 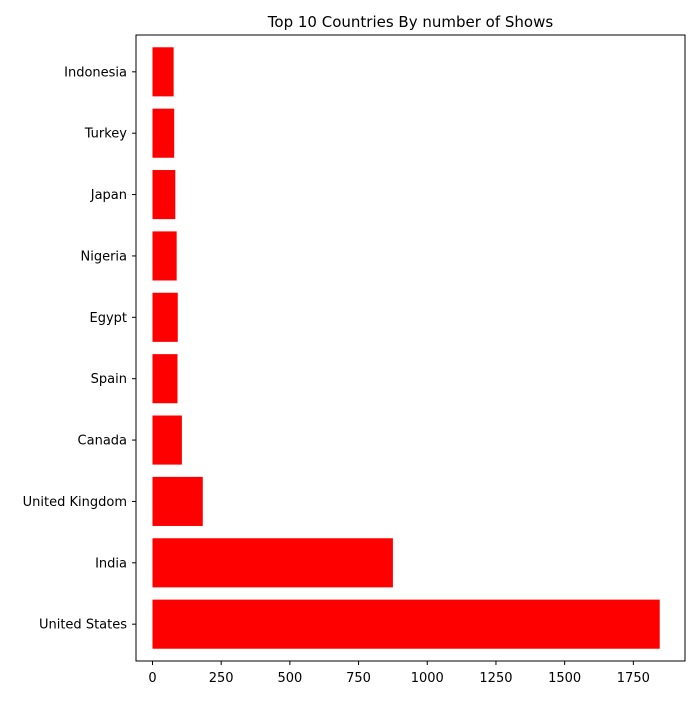 I want to click on y-tick-label: United Kingdom, so click(x=75, y=502).